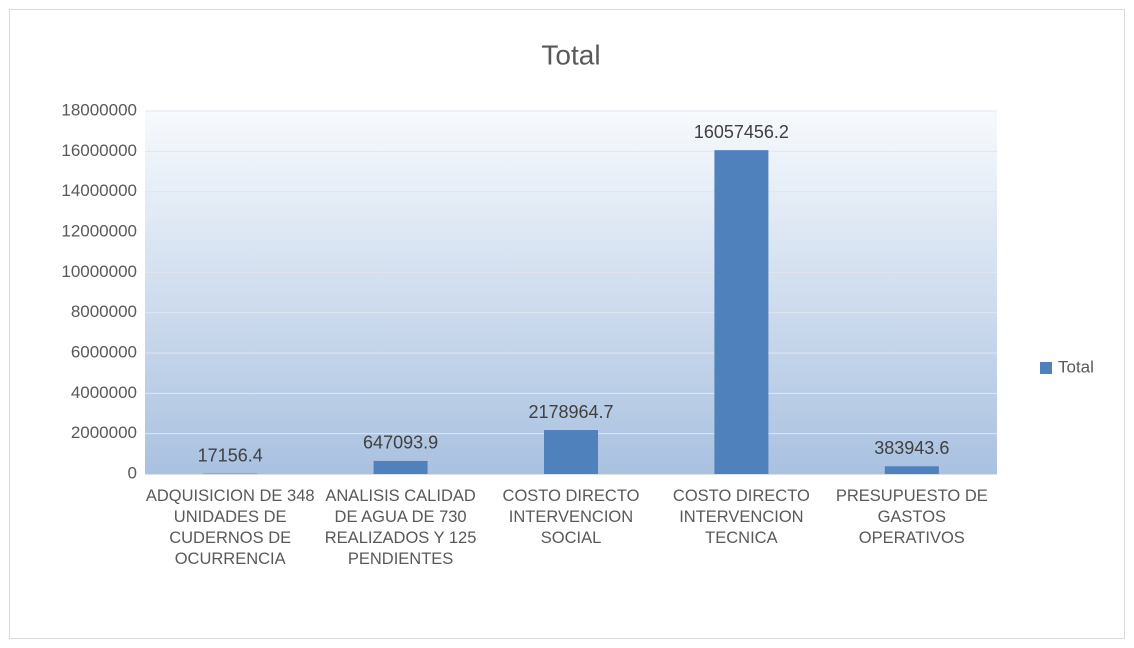  I want to click on y-tick-label: 16000000, so click(99, 150).